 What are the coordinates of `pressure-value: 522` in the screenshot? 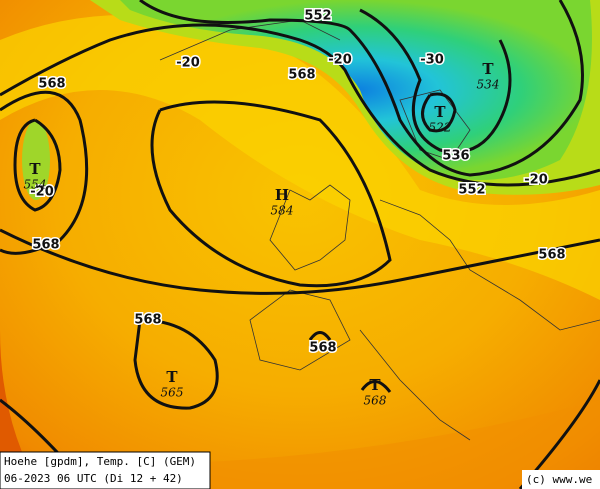 It's located at (440, 128).